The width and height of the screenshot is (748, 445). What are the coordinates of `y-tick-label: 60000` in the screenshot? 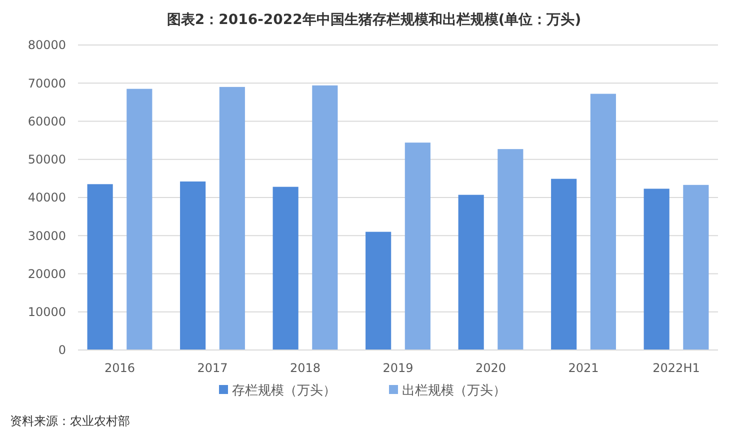 It's located at (47, 121).